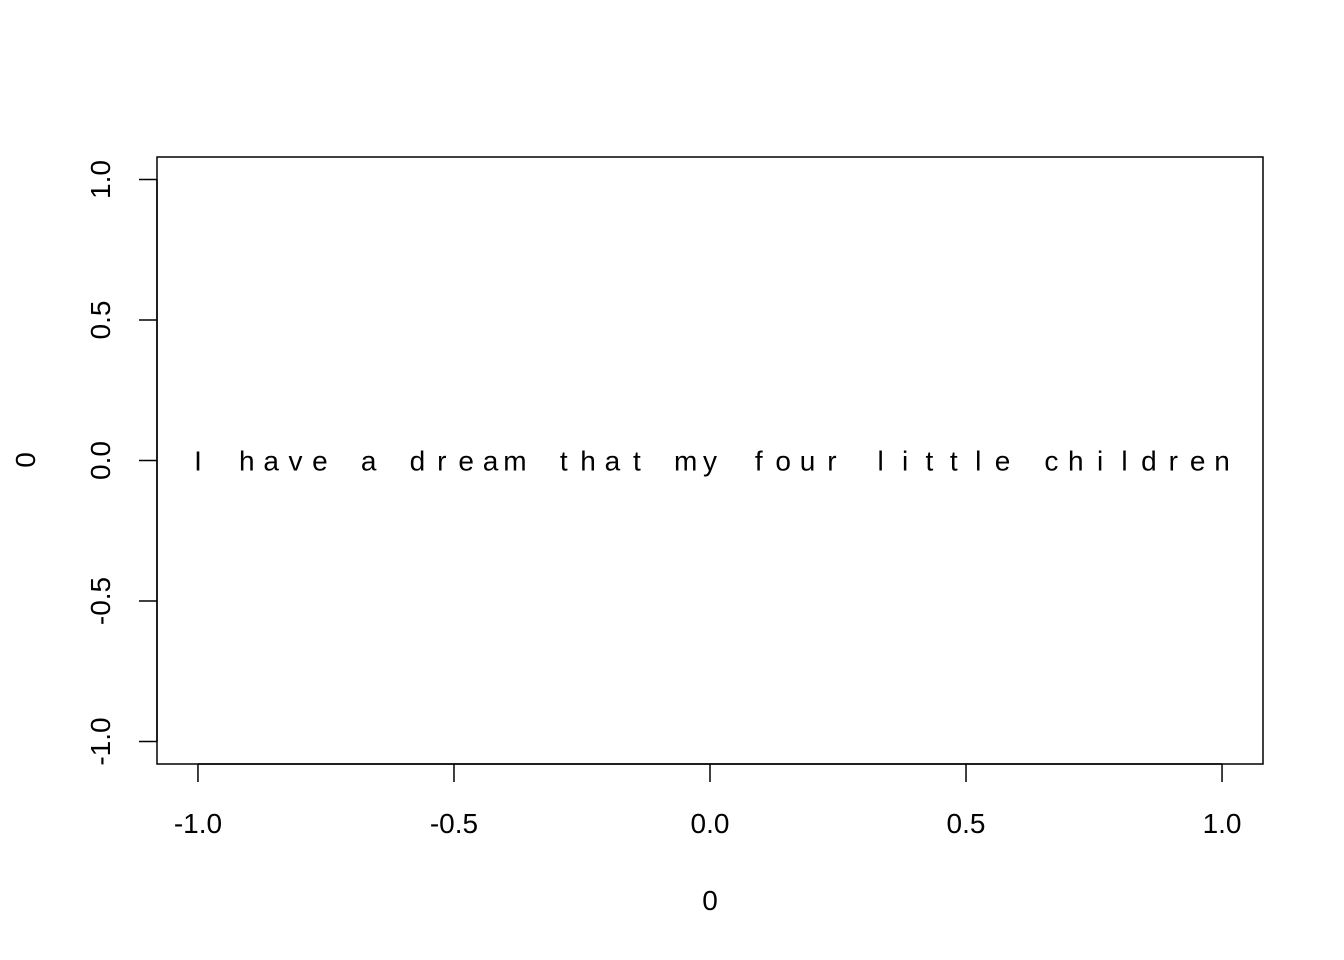 This screenshot has width=1344, height=960. Describe the element at coordinates (25, 460) in the screenshot. I see `y-axis-label: 0` at that location.